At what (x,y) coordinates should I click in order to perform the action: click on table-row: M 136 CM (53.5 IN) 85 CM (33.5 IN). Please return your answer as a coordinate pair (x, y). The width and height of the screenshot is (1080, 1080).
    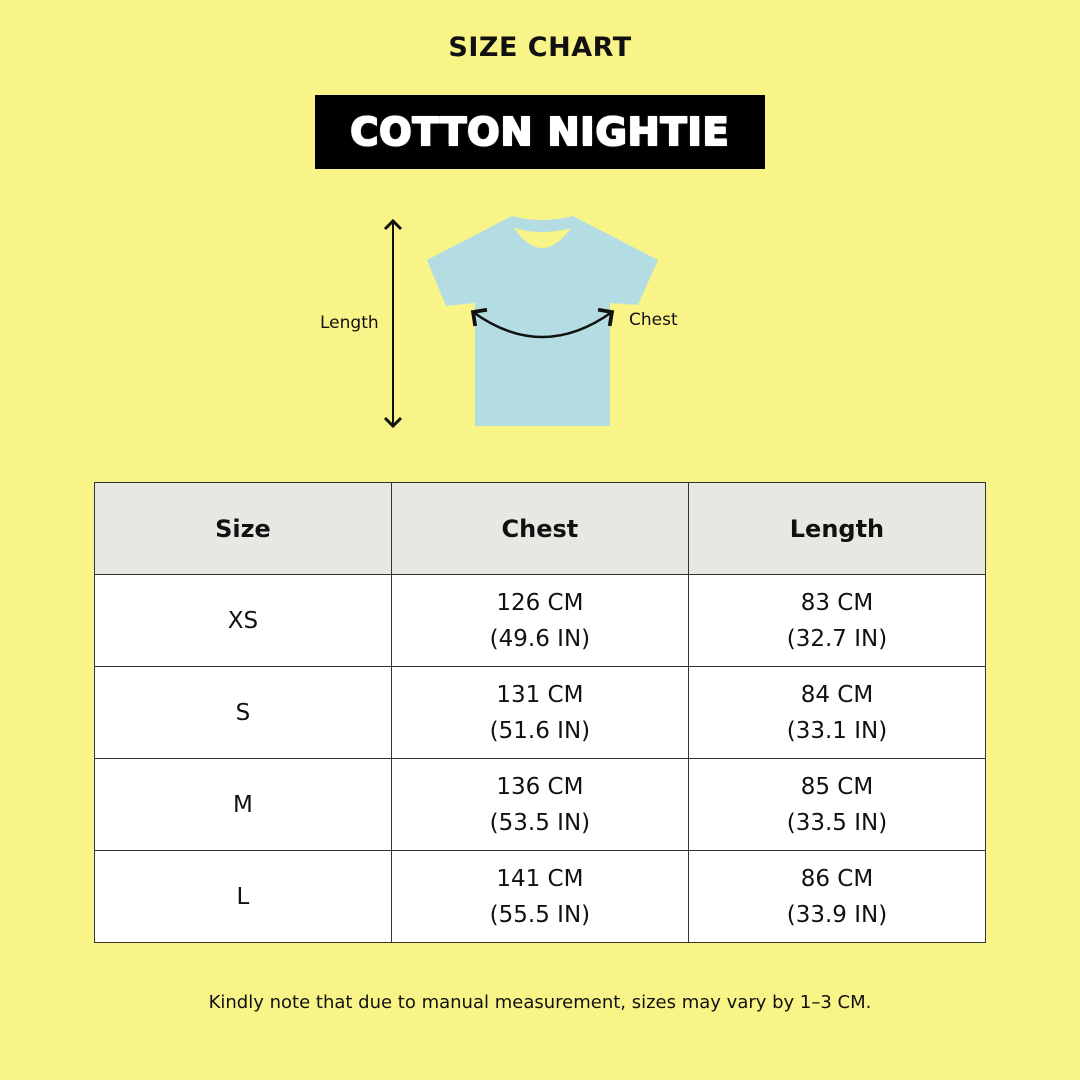
    Looking at the image, I should click on (540, 804).